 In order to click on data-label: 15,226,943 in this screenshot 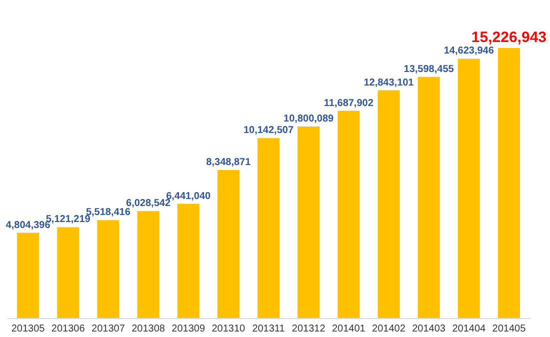, I will do `click(508, 37)`.